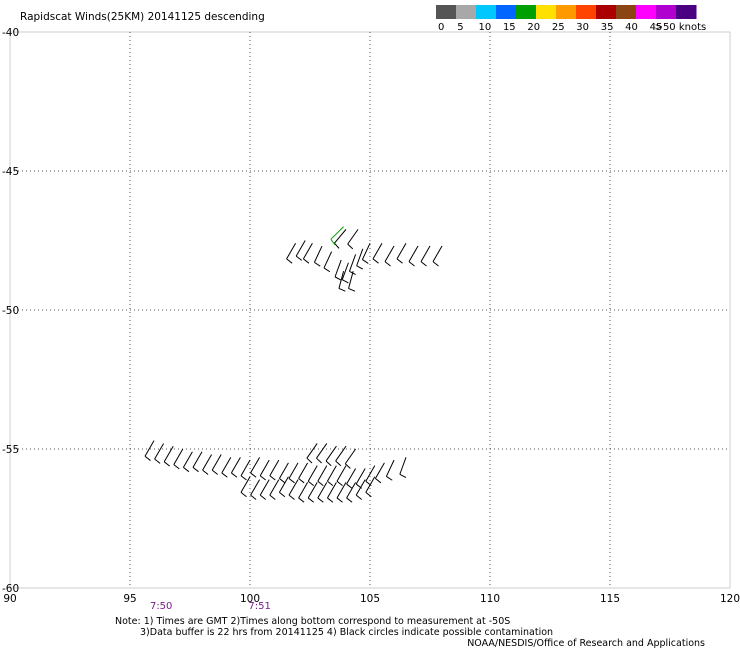 The width and height of the screenshot is (740, 650). I want to click on y-tick-label: -55, so click(10, 450).